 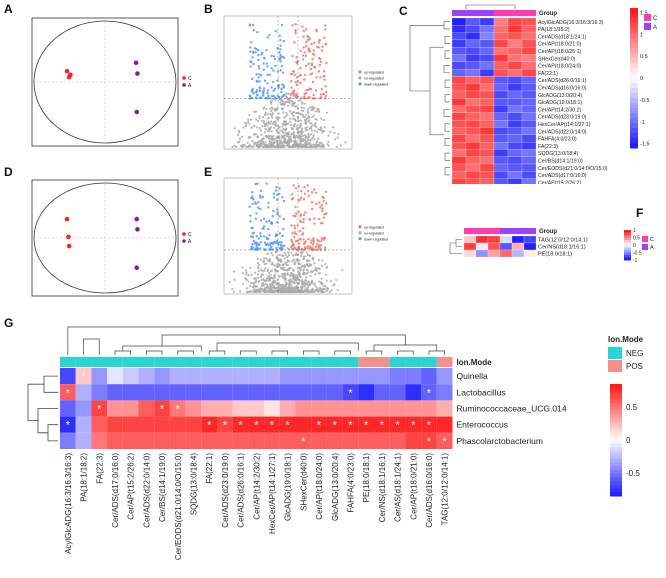 I want to click on significance-star: *, so click(x=413, y=426).